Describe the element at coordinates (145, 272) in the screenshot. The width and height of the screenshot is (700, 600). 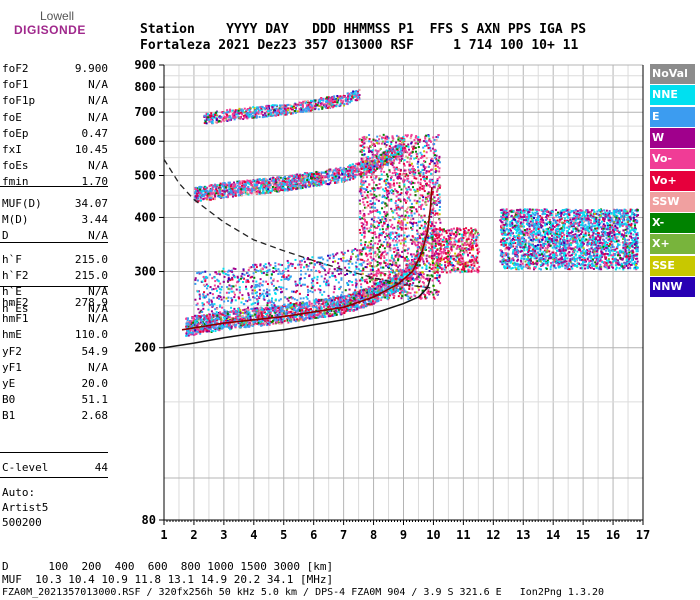
I see `y-tick-label: 300` at that location.